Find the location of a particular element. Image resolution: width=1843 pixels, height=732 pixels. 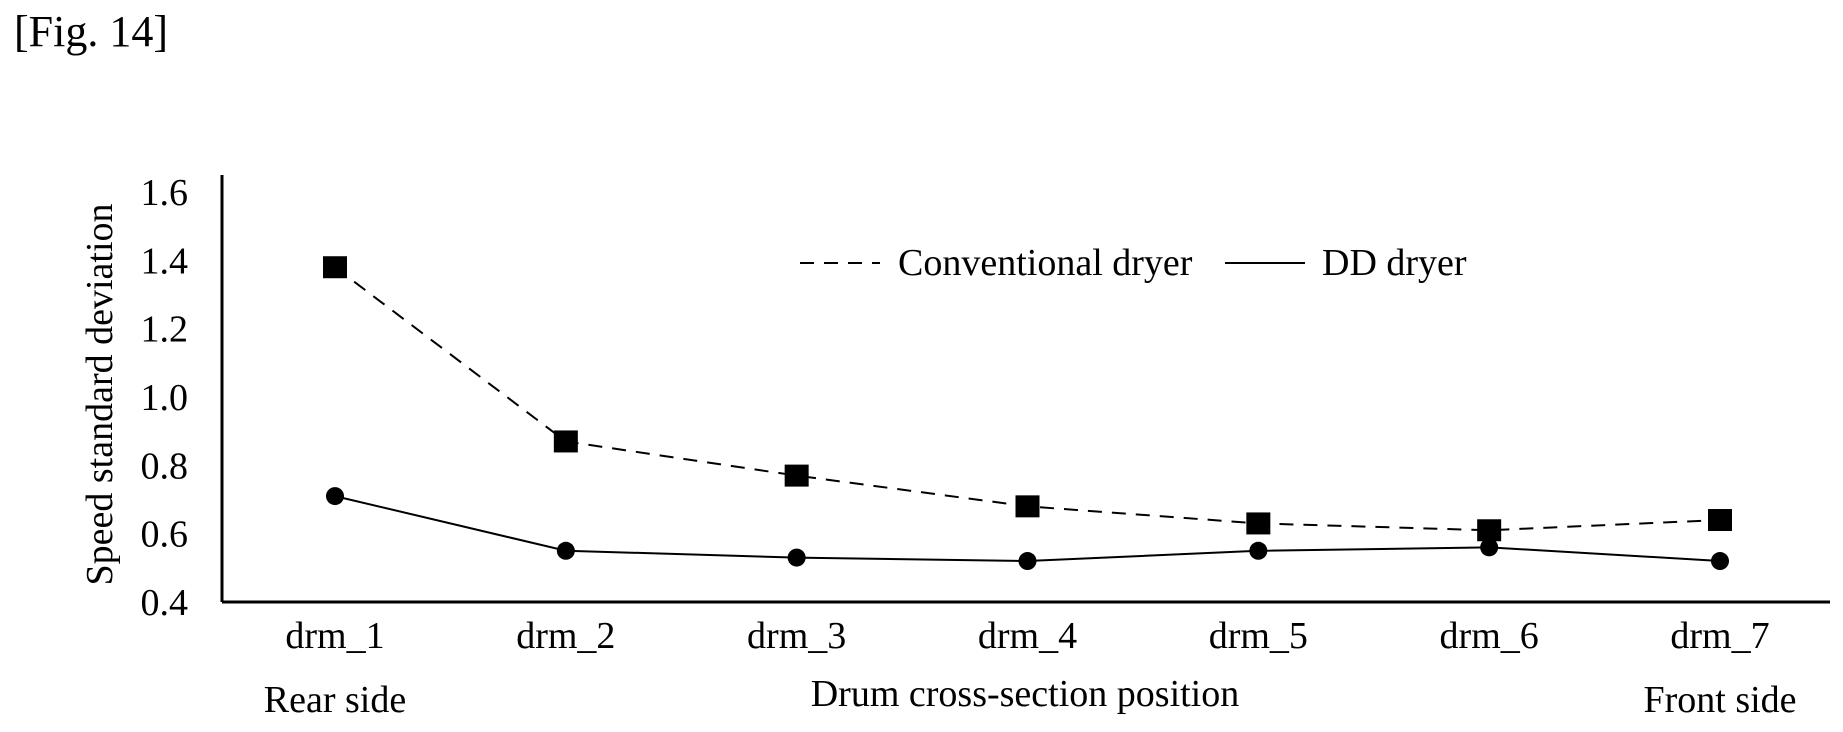

y-tick-label: 1.0 is located at coordinates (165, 398).